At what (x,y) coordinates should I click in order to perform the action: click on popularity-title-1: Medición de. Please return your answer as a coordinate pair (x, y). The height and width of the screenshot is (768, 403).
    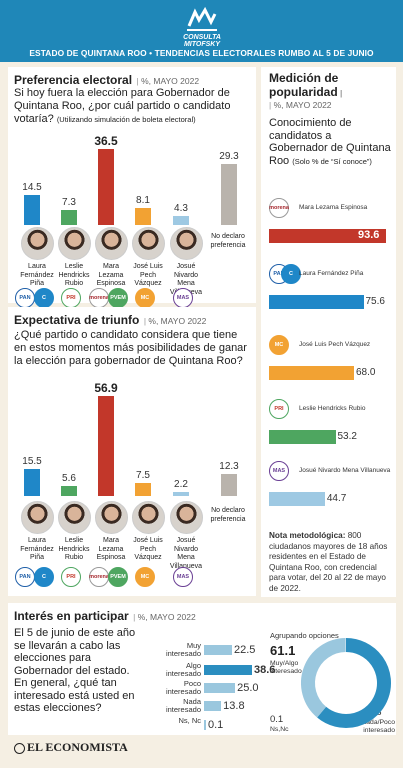
    Looking at the image, I should click on (304, 78).